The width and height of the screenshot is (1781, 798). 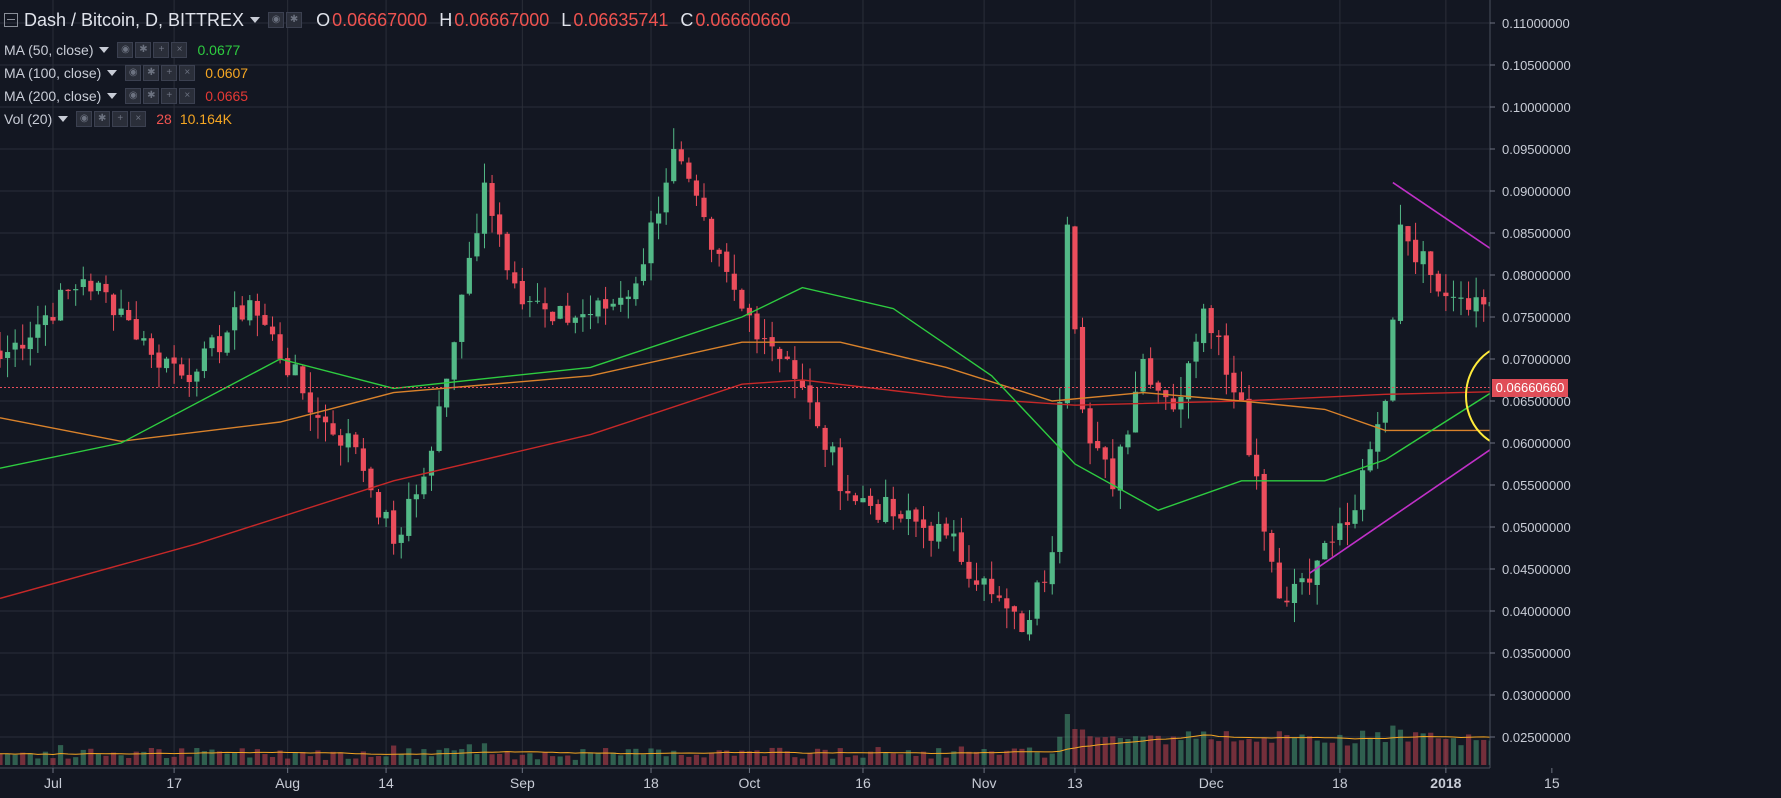 What do you see at coordinates (53, 73) in the screenshot?
I see `ma100-label: MA (100, close)` at bounding box center [53, 73].